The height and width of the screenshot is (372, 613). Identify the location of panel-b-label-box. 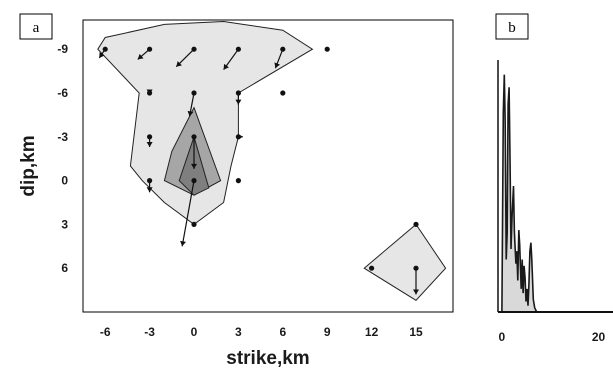
(512, 26).